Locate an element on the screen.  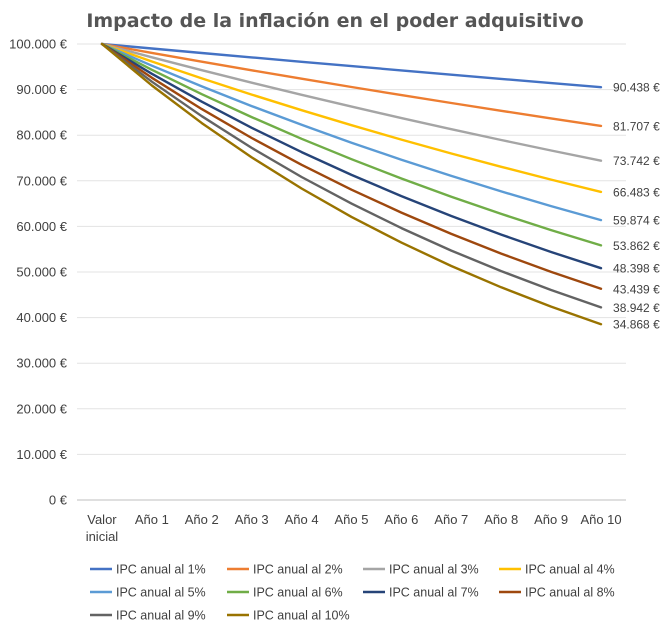
legend-item: IPC anual al 4% is located at coordinates (557, 570).